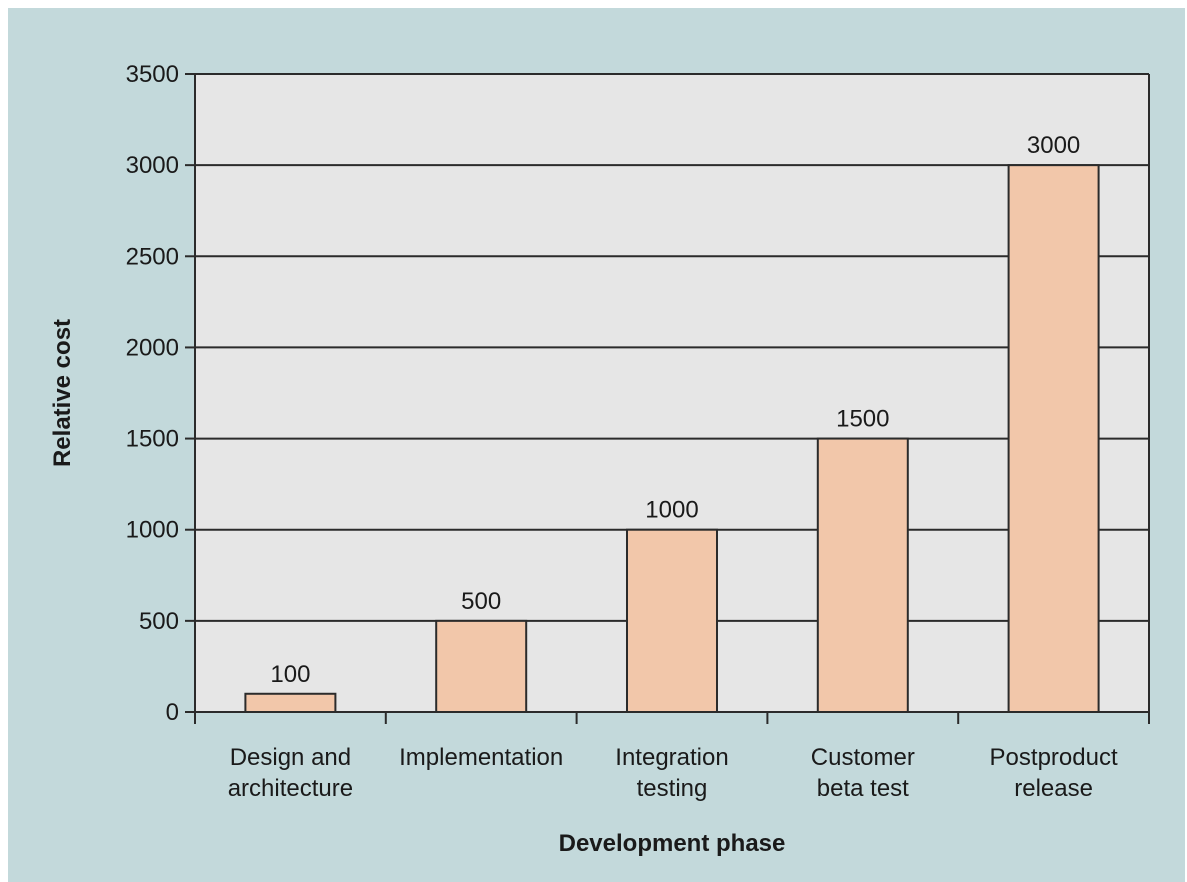 This screenshot has height=882, width=1187. I want to click on x-tick-label: Design and architecture, so click(290, 773).